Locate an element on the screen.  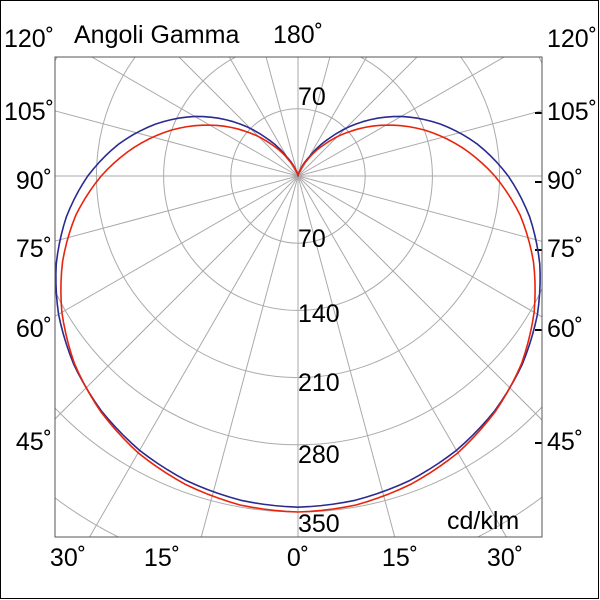
gamma-label-bottom-0: 30˚ is located at coordinates (68, 558).